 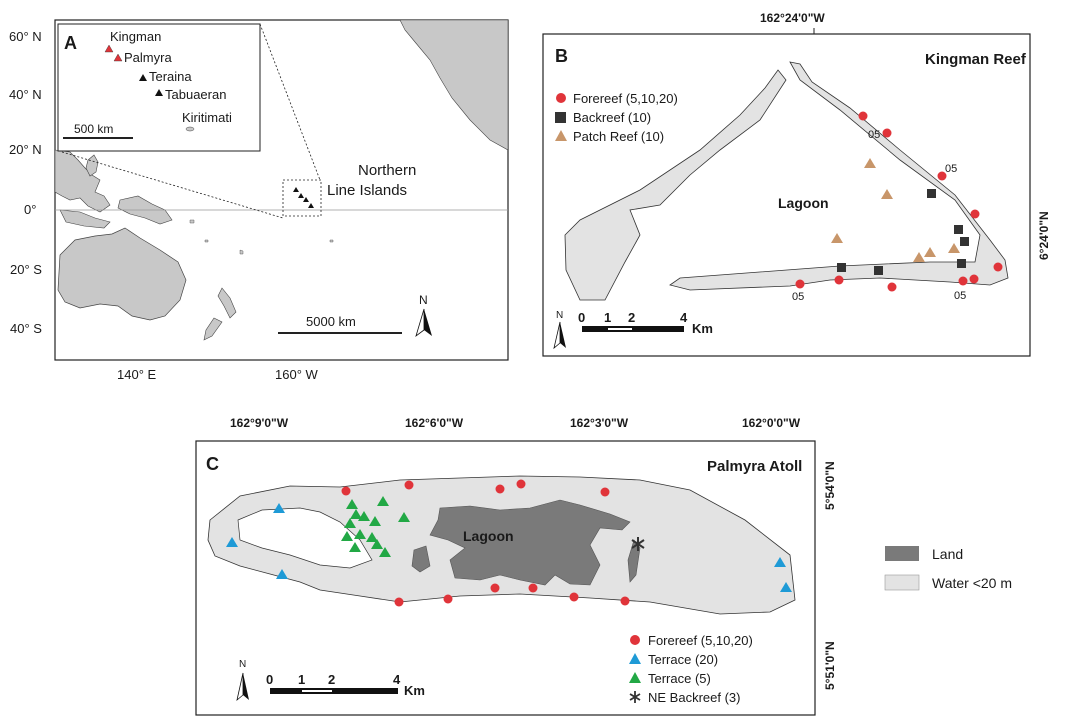 I want to click on indonesia-land, so click(x=85, y=219).